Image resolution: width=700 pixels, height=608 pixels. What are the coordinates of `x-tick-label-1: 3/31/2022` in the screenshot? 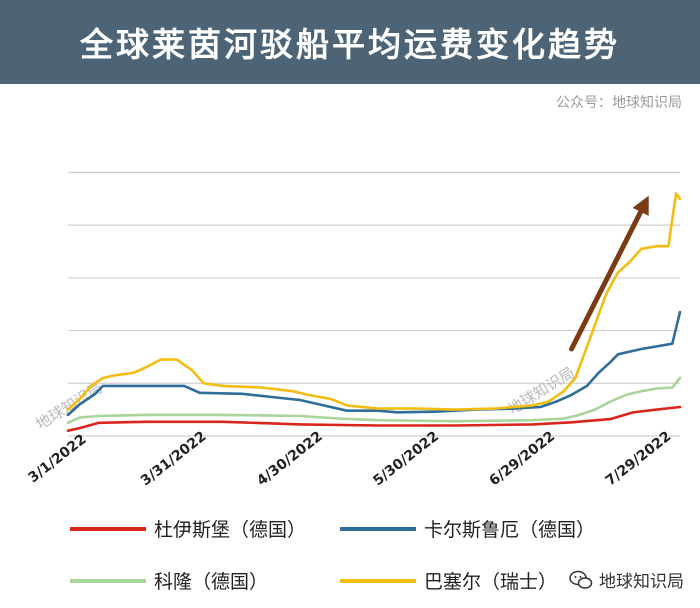 It's located at (174, 458).